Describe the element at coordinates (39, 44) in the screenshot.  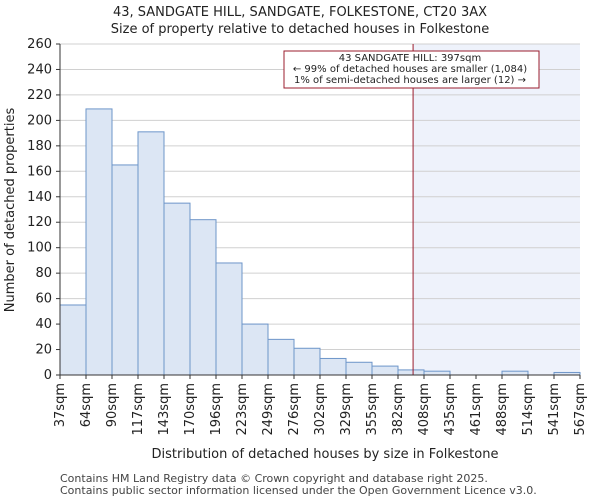
I see `y-tick-label: 260` at that location.